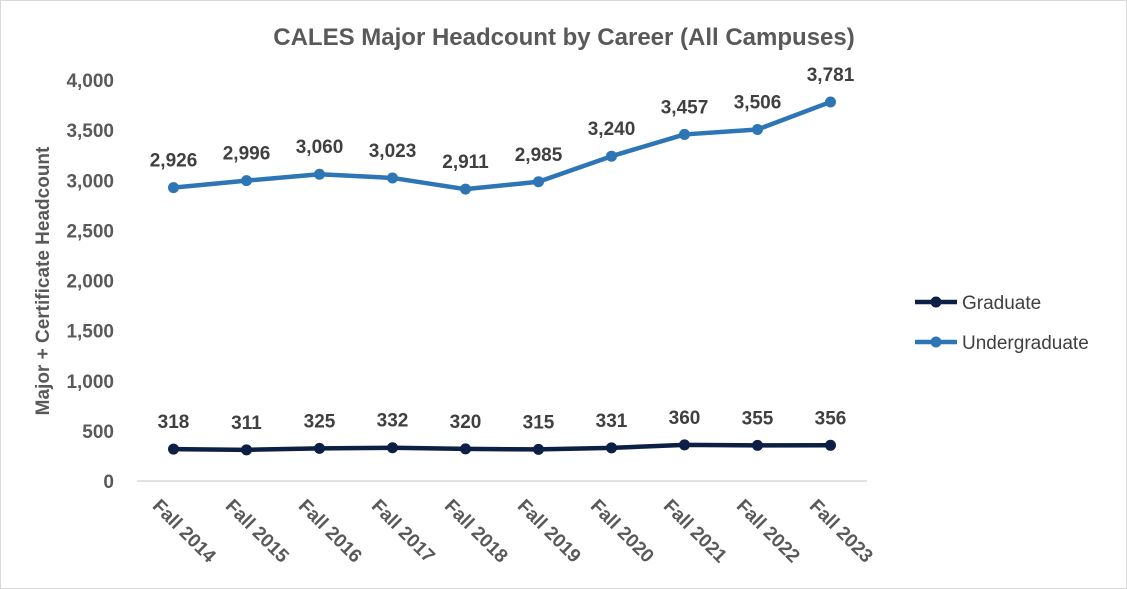 Image resolution: width=1127 pixels, height=589 pixels. I want to click on y-tick-label: 3,500, so click(90, 131).